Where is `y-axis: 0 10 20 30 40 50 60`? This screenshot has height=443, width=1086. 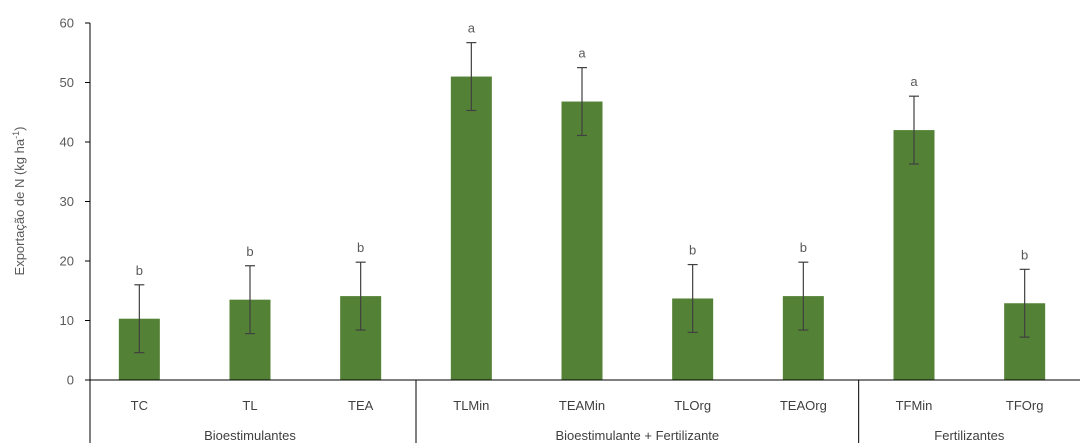
y-axis: 0 10 20 30 40 50 60 is located at coordinates (75, 202).